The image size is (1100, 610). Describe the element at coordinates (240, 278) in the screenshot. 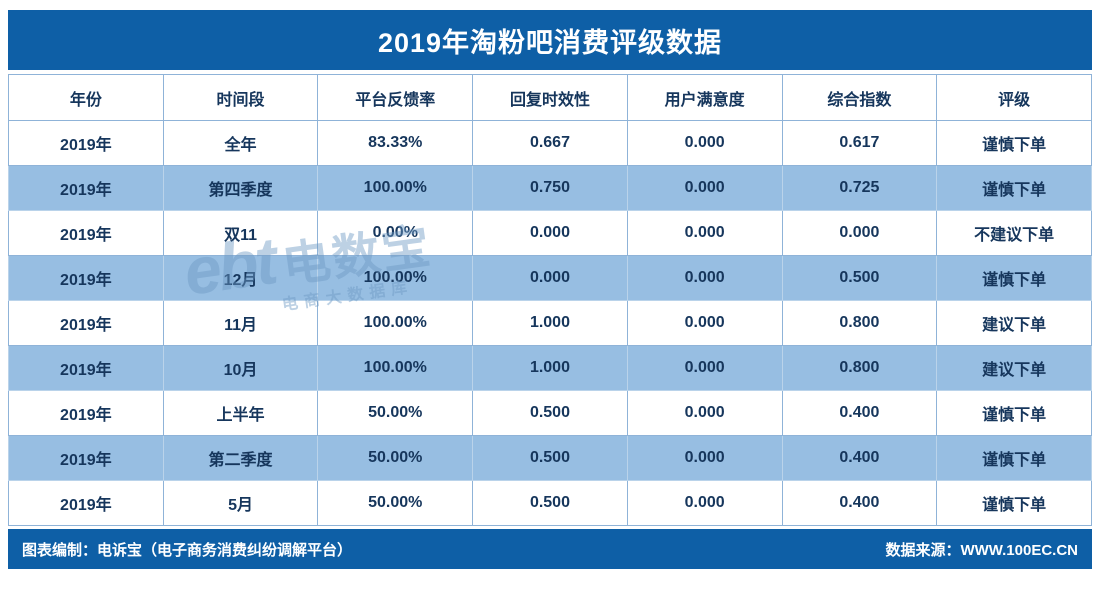

I see `table-cell: 12月` at that location.